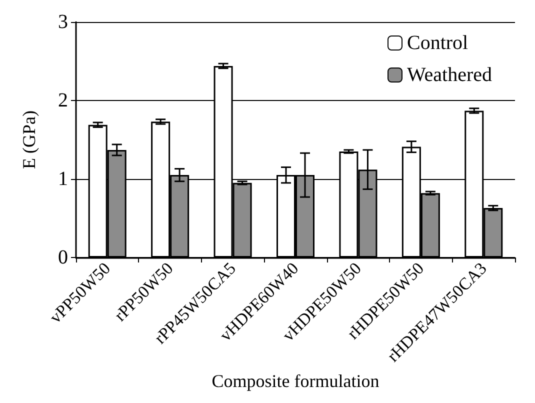 The height and width of the screenshot is (403, 535). What do you see at coordinates (63, 179) in the screenshot?
I see `y-tick-label: 1` at bounding box center [63, 179].